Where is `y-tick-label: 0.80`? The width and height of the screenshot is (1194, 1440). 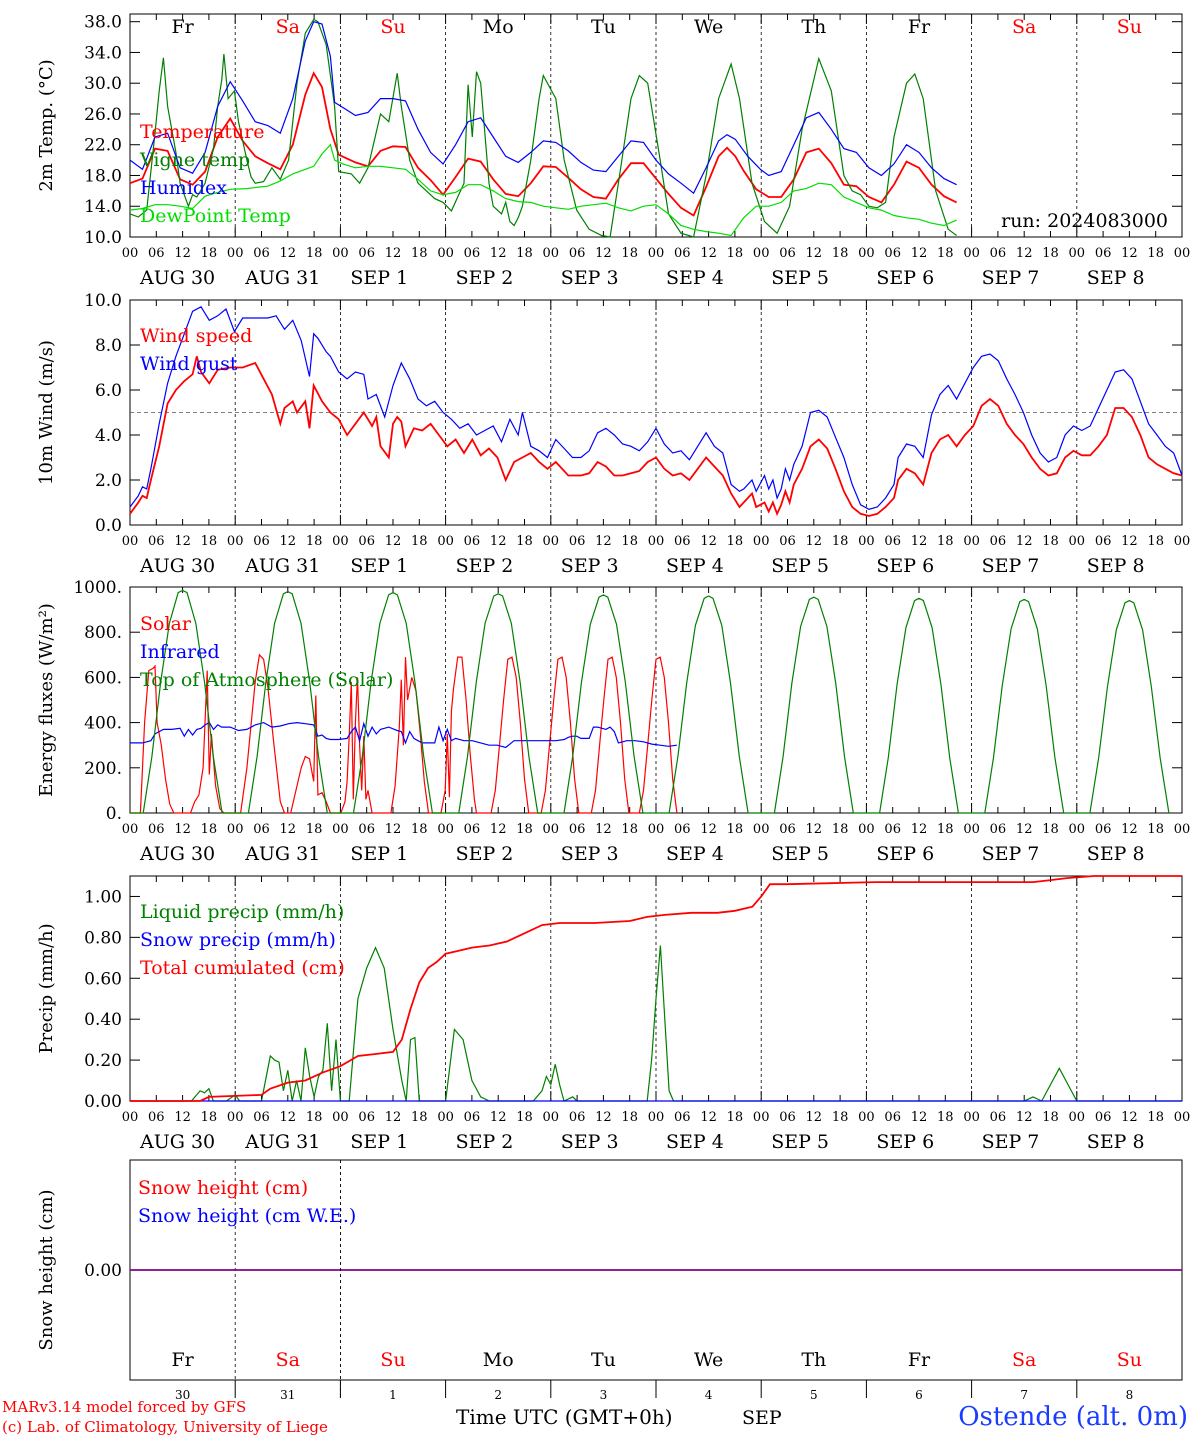 y-tick-label: 0.80 is located at coordinates (103, 938).